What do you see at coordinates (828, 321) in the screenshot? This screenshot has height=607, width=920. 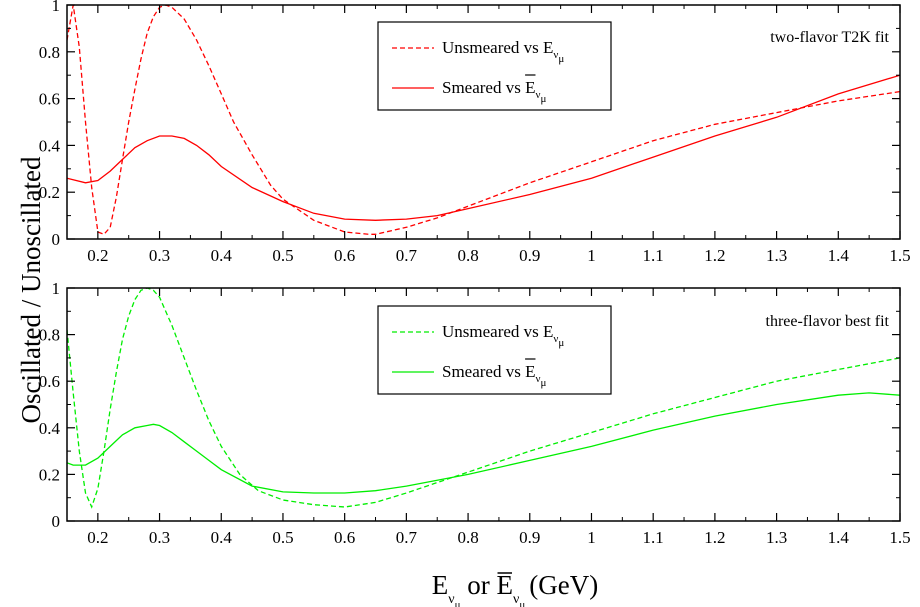 I see `panel-annotation: three-flavor best fit` at bounding box center [828, 321].